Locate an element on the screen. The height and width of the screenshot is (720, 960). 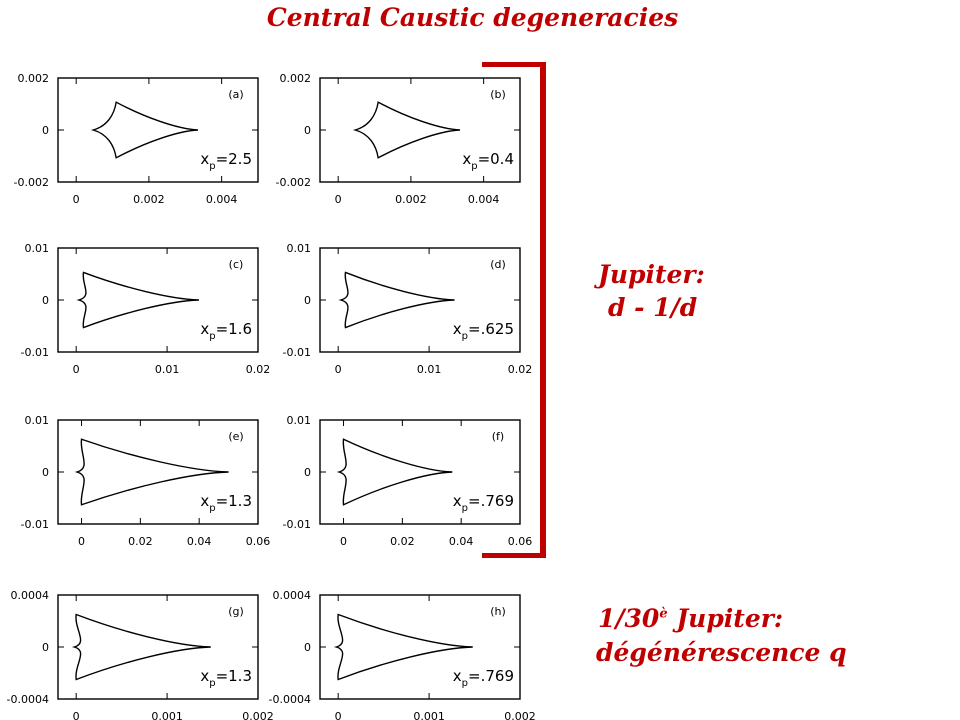
small-planet-label: 1/30è Jupiter: is located at coordinates (690, 618).